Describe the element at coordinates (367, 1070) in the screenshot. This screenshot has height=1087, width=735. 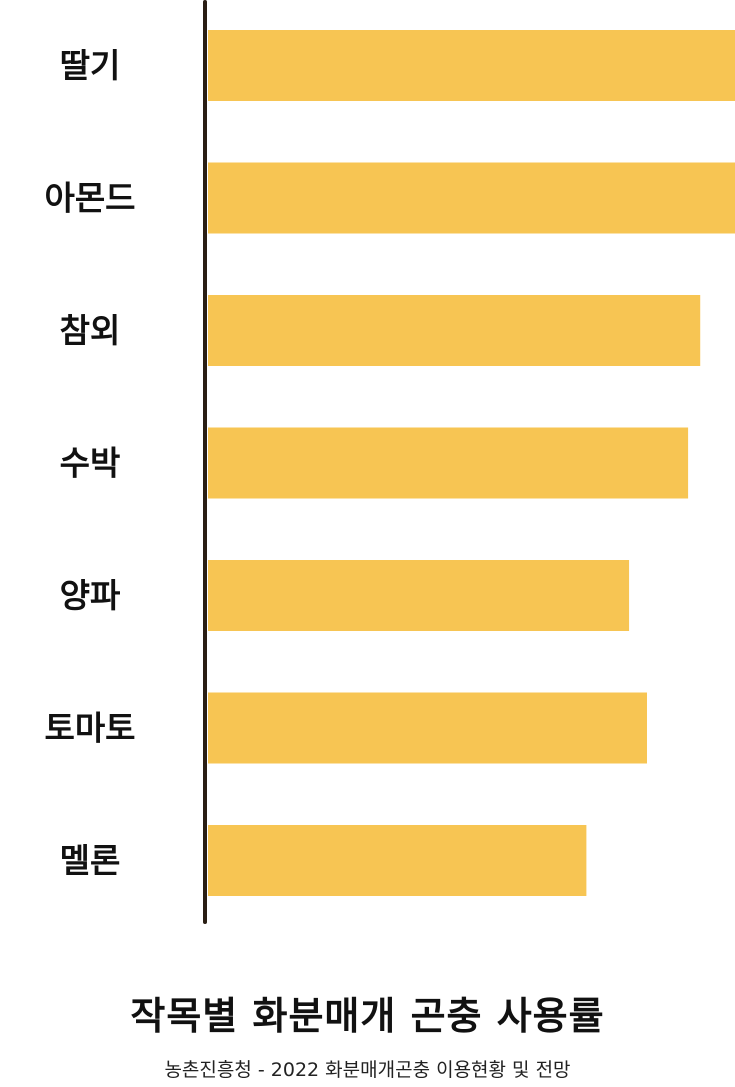
I see `chart-source-subtitle: 농촌진흥청 - 2022 화분매개곤충 이용현황 및 전망` at that location.